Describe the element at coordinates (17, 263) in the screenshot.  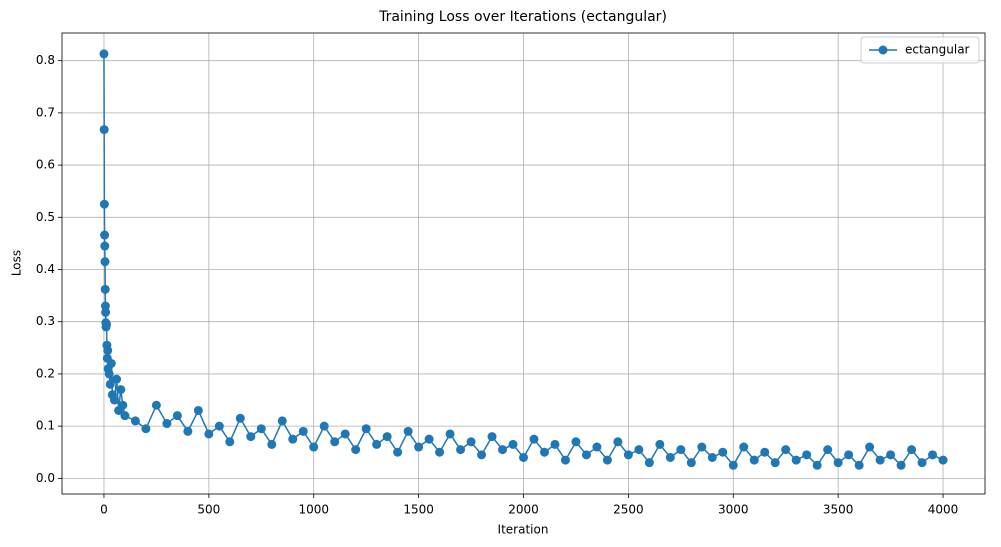
I see `y-axis-label: Loss` at that location.